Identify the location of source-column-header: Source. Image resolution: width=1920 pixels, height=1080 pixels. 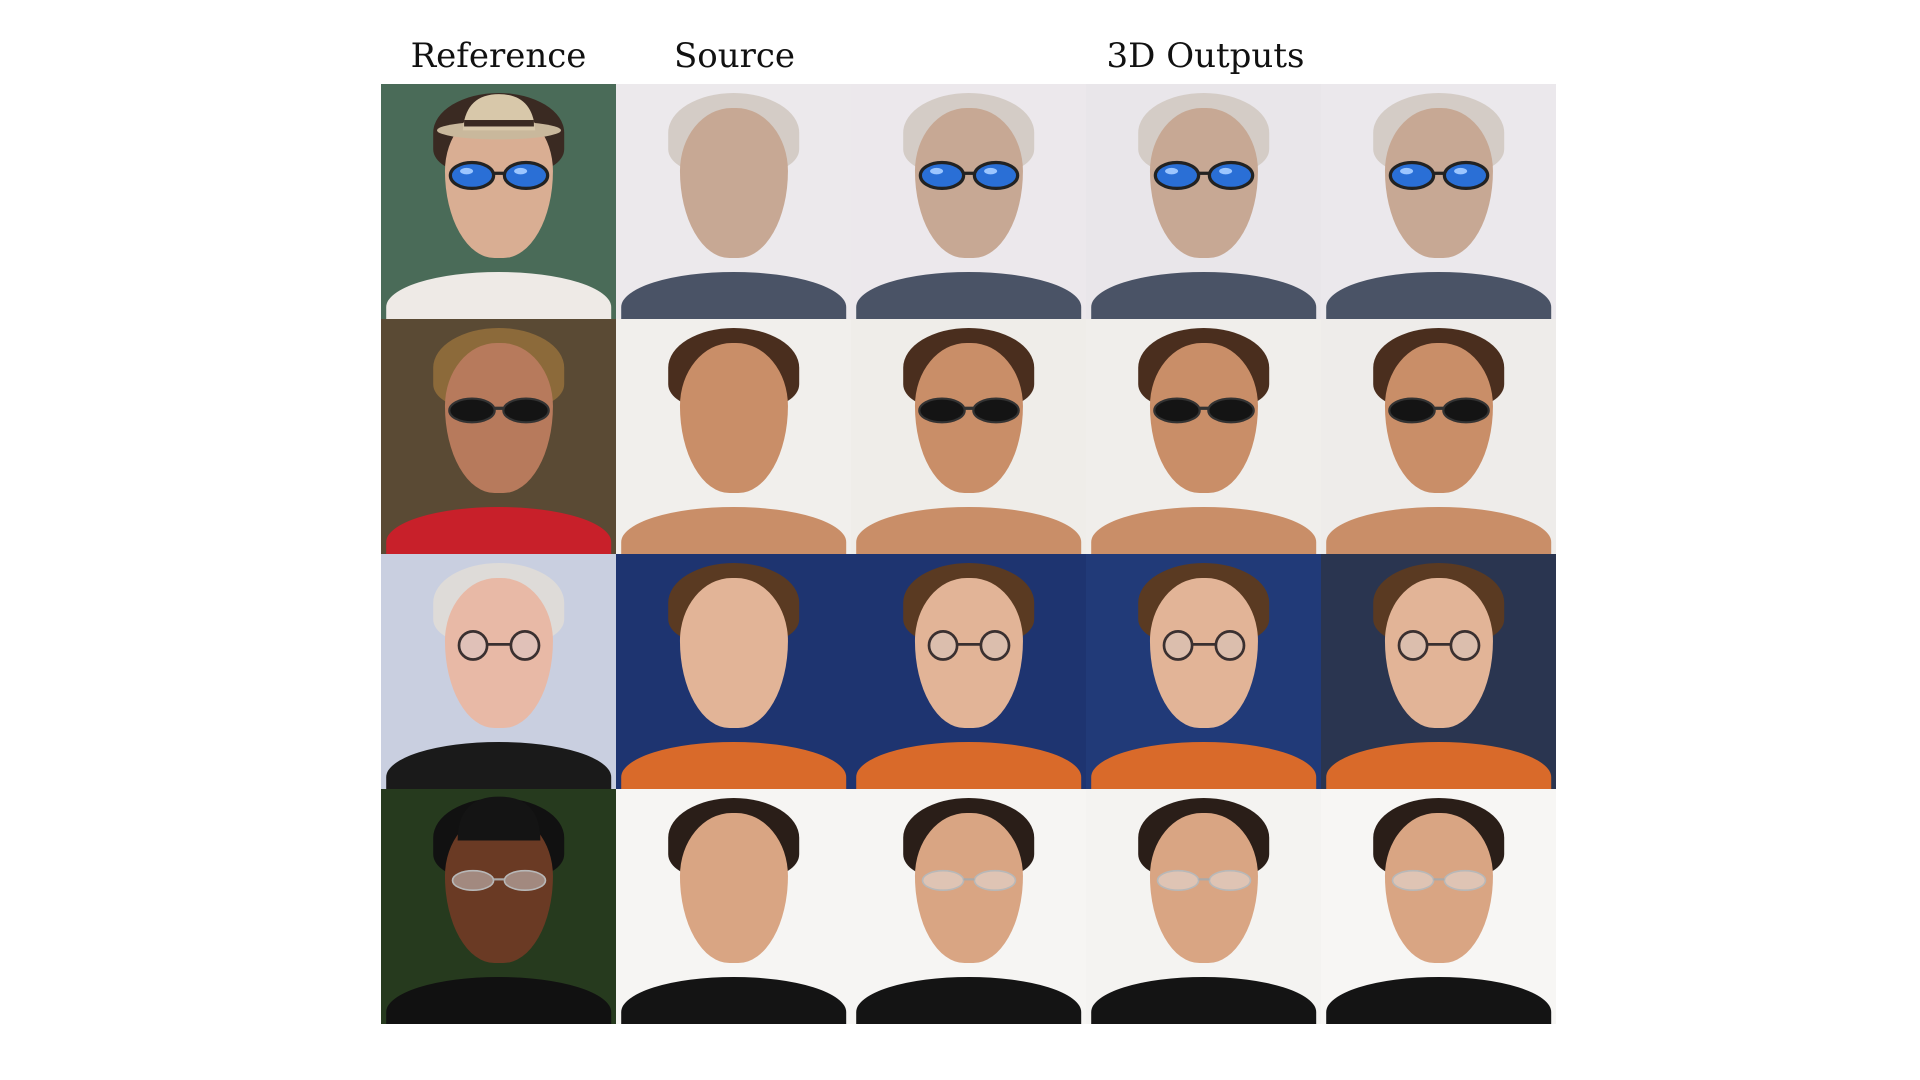
(734, 56).